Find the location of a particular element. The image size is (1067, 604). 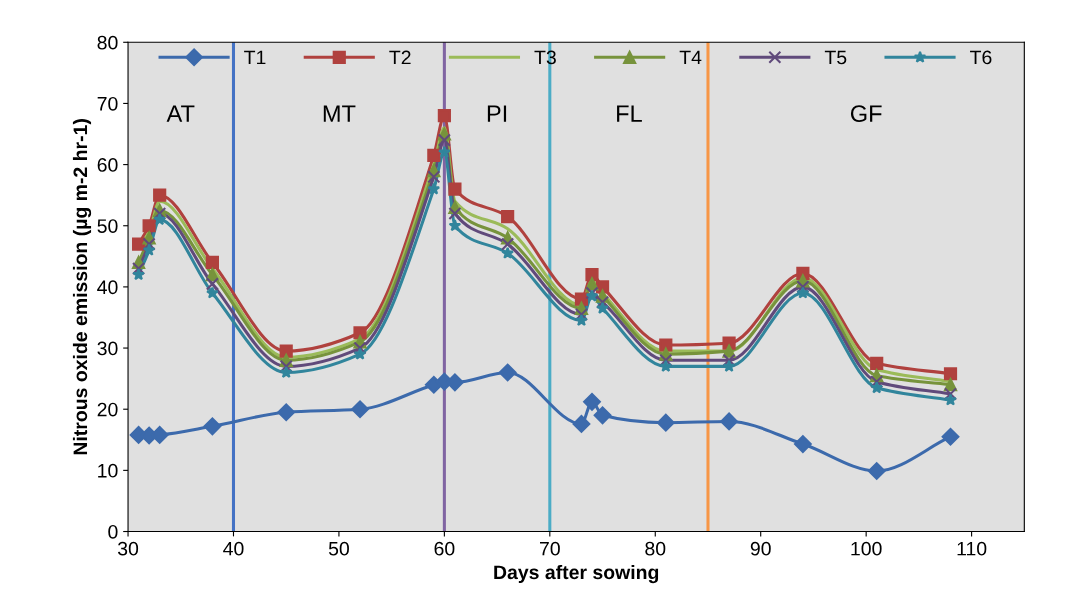

y-tick-label: 60 is located at coordinates (107, 165).